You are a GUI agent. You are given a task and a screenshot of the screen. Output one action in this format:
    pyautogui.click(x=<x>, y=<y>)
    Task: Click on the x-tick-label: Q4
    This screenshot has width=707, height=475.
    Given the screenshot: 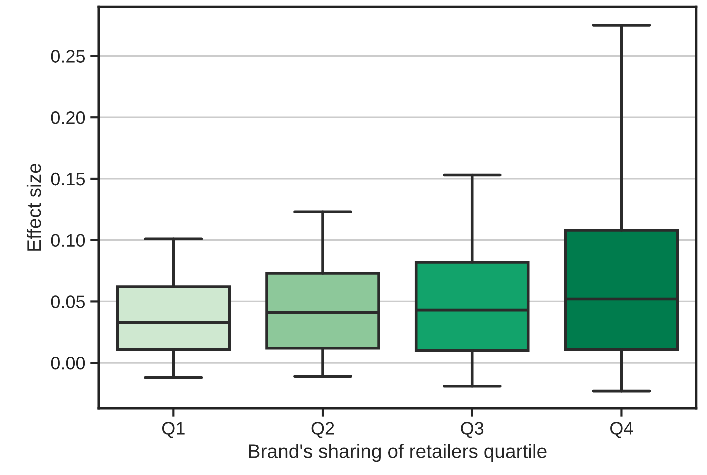 What is the action you would take?
    pyautogui.click(x=622, y=430)
    